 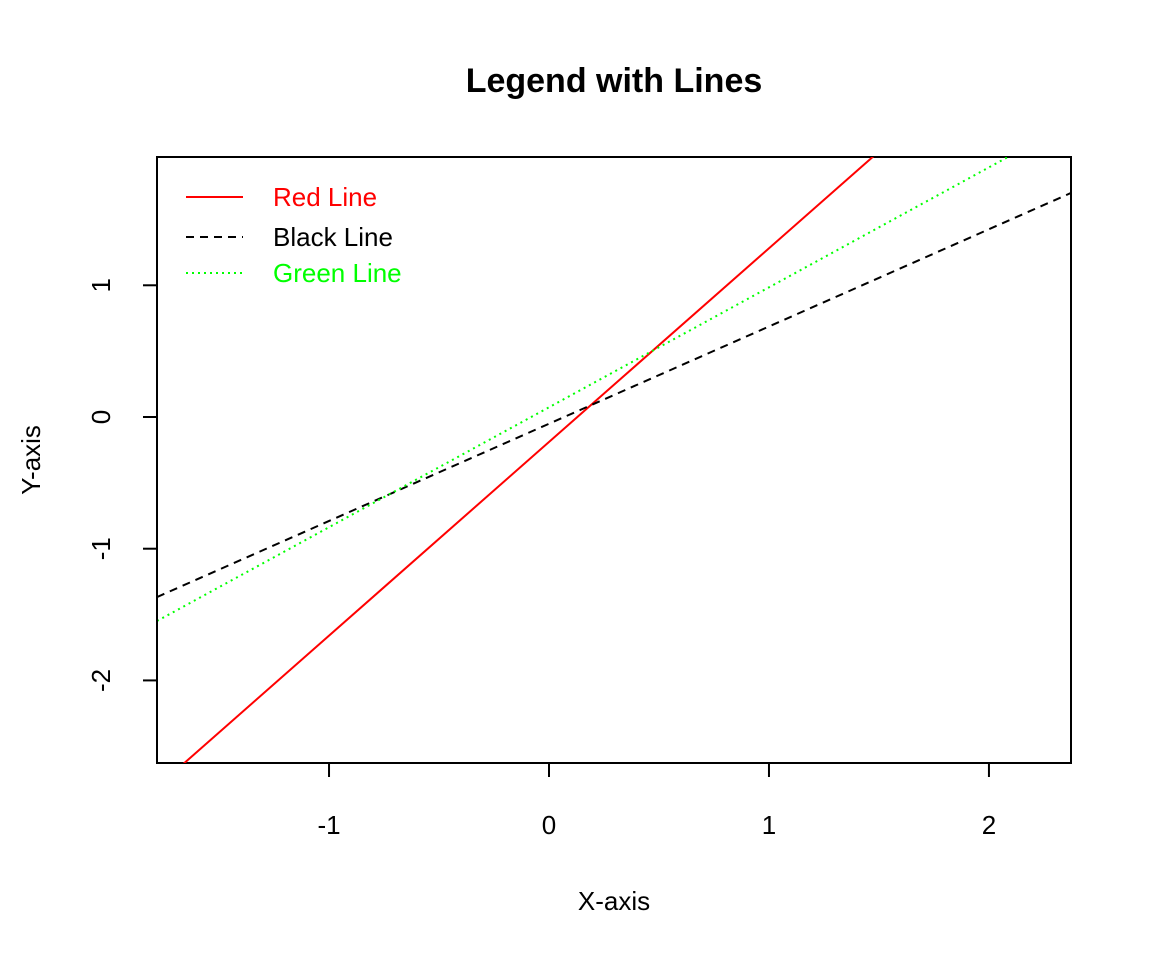 I want to click on y-tick-label: -1, so click(x=101, y=548).